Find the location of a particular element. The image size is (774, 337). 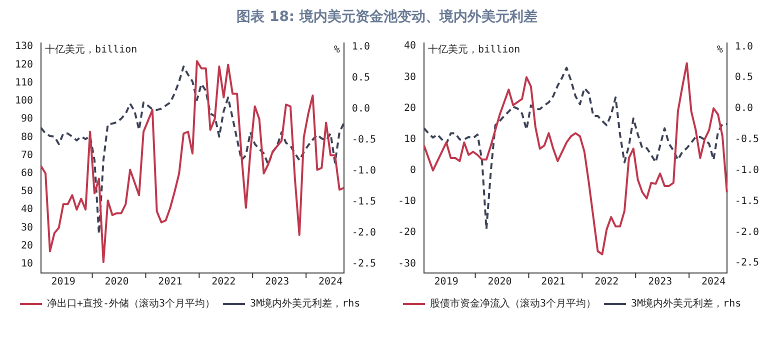

y-tick-label: 50 is located at coordinates (27, 192).